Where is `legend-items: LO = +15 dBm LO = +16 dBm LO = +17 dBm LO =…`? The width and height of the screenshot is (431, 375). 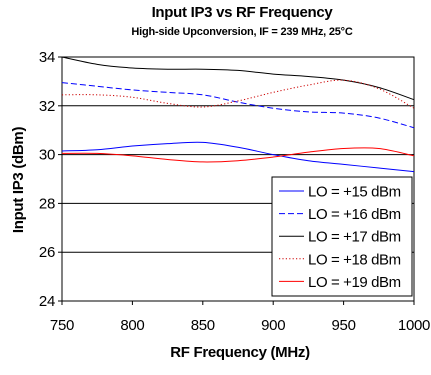 legend-items: LO = +15 dBm LO = +16 dBm LO = +17 dBm LO =… is located at coordinates (340, 237).